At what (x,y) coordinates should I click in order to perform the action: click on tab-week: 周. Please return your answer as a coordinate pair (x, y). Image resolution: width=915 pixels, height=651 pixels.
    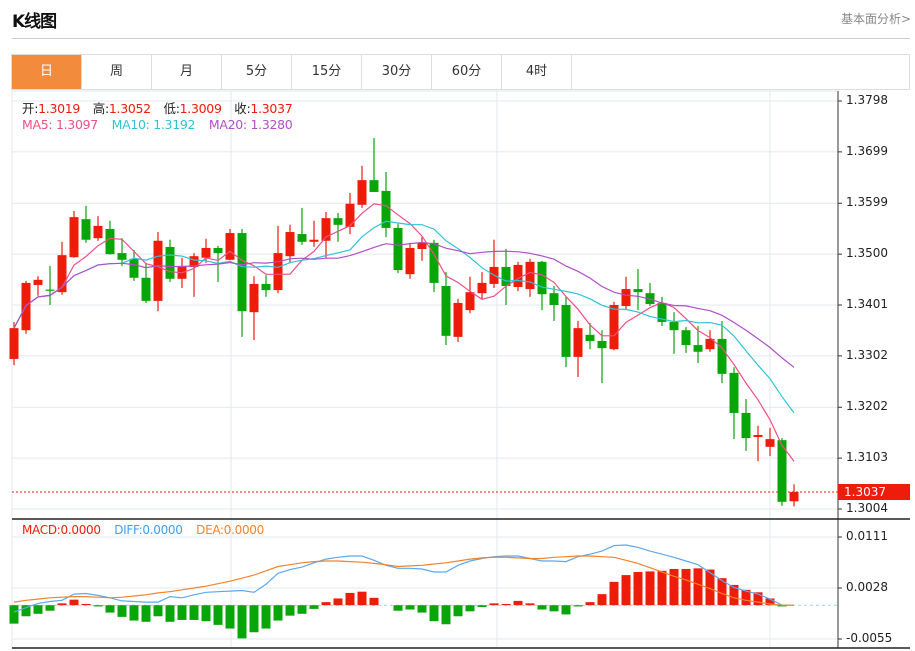
    Looking at the image, I should click on (117, 72).